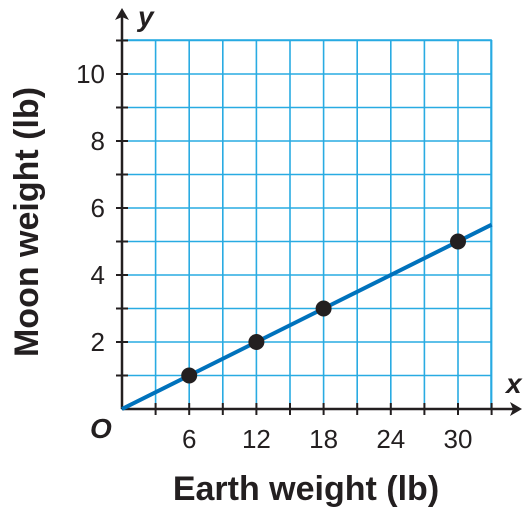 This screenshot has width=530, height=511. I want to click on x-axis-variable: x, so click(513, 383).